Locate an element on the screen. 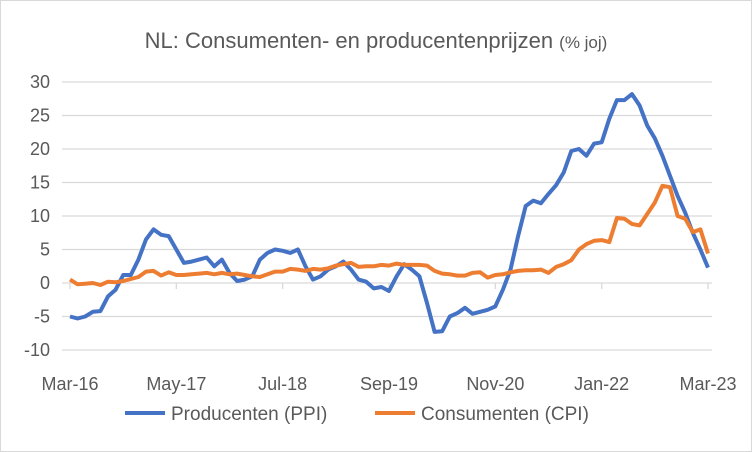  y-tick-label: -5 is located at coordinates (42, 317).